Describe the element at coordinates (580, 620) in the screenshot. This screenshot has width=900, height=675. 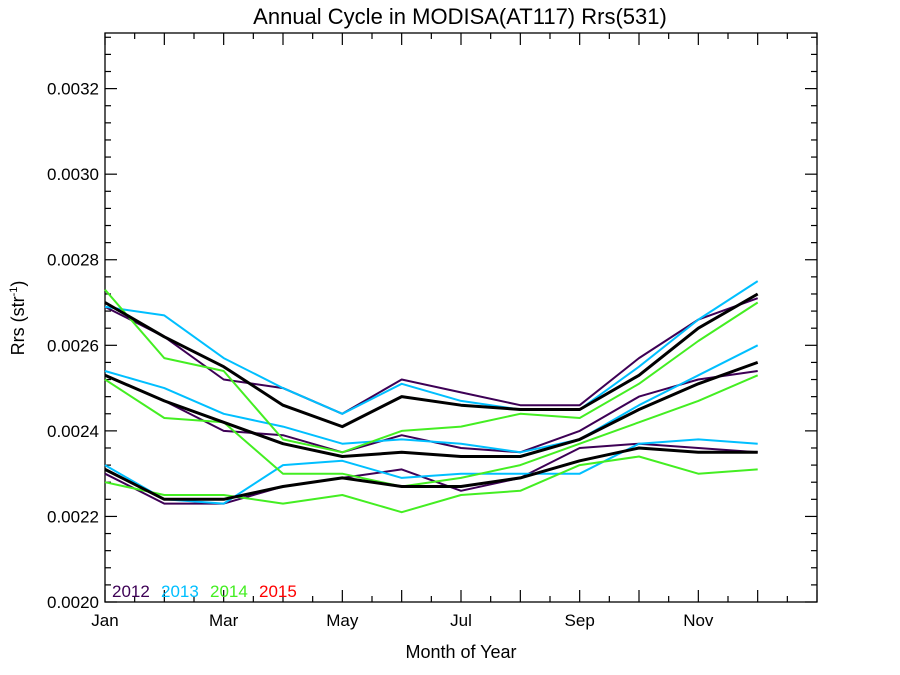
I see `x-tick-label: Sep` at that location.